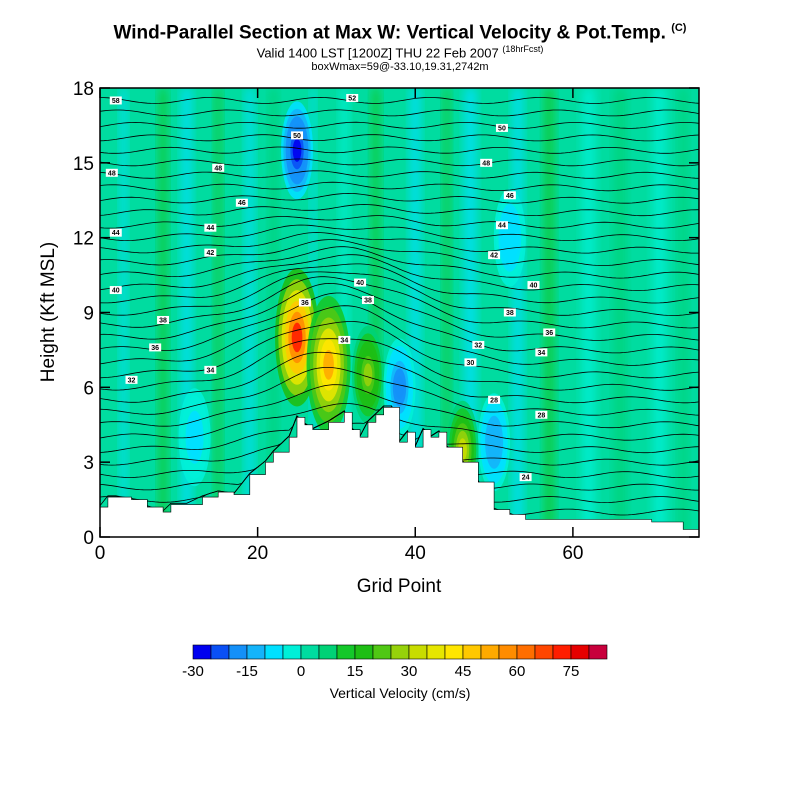 This screenshot has width=800, height=800. What do you see at coordinates (155, 348) in the screenshot?
I see `svg-text: 36` at bounding box center [155, 348].